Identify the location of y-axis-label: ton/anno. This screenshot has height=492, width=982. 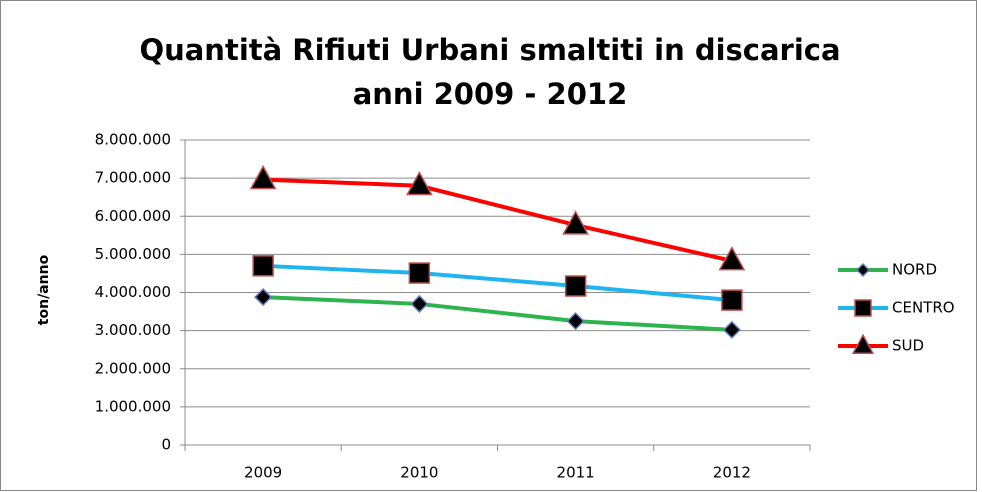
(44, 289).